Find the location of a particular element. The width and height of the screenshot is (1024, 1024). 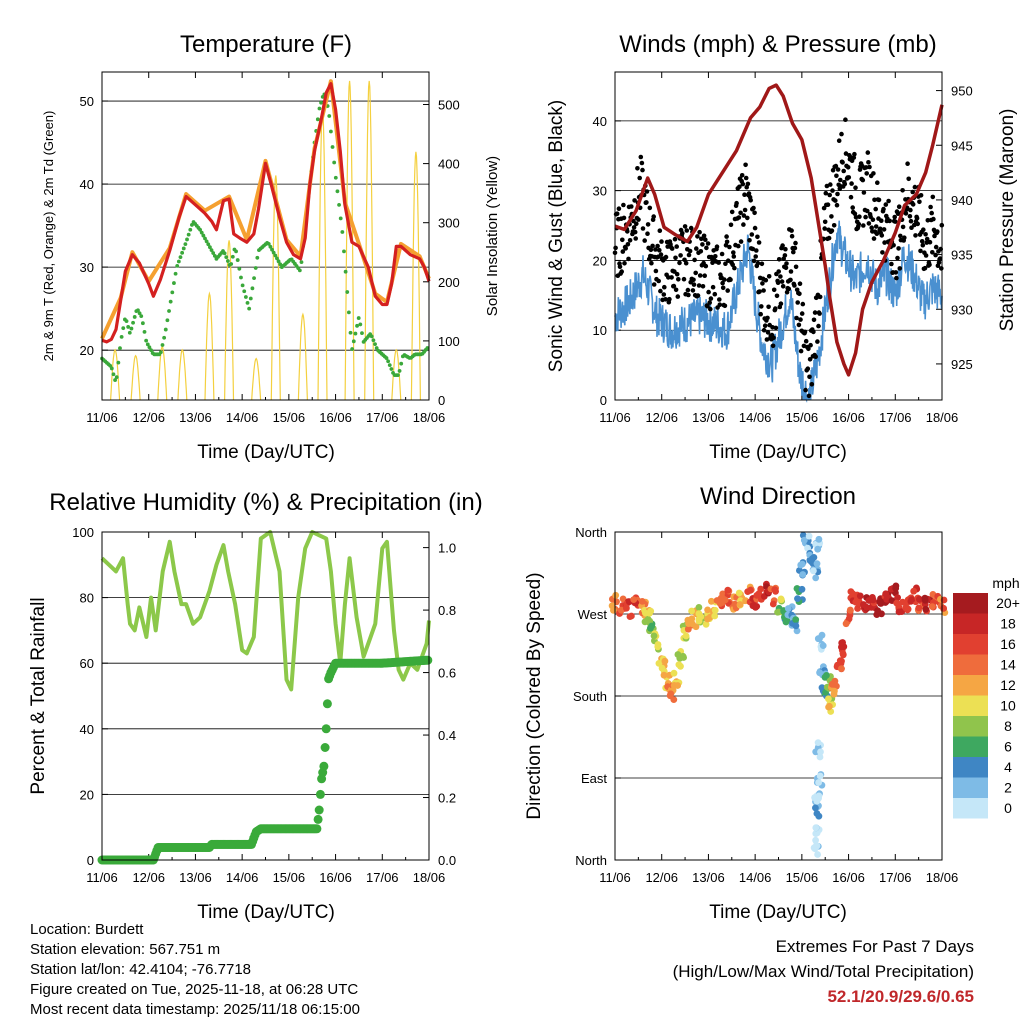

x-tick-label: 17/06 is located at coordinates (382, 877).